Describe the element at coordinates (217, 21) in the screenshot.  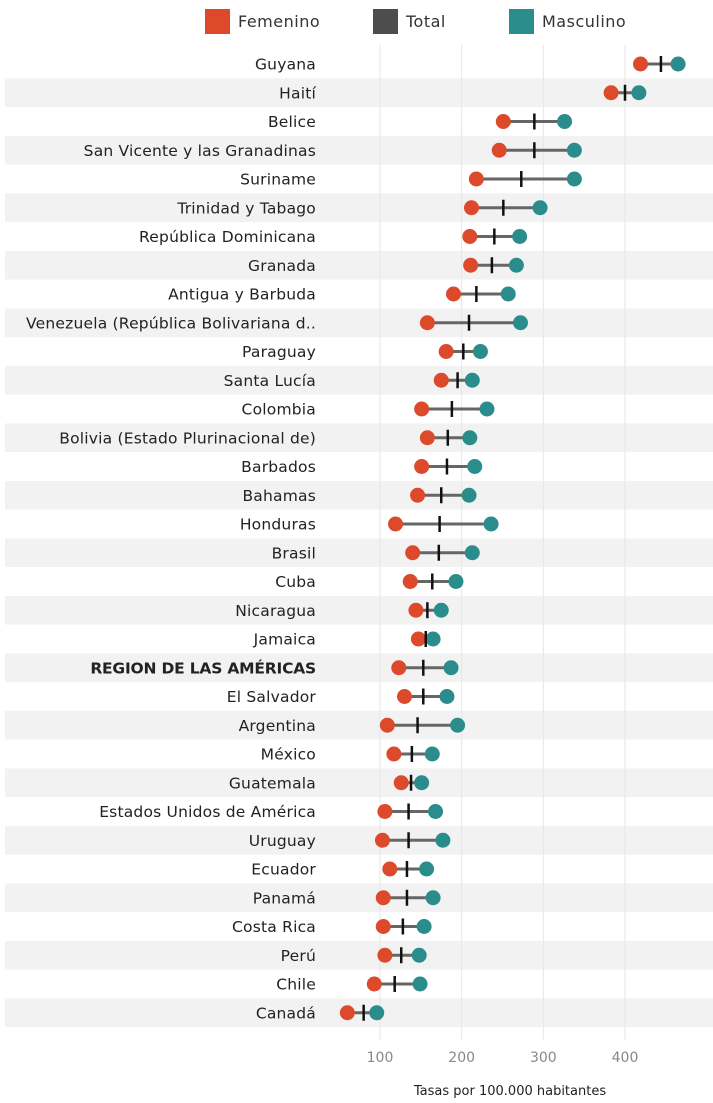
I see `legend-swatch-femenino` at that location.